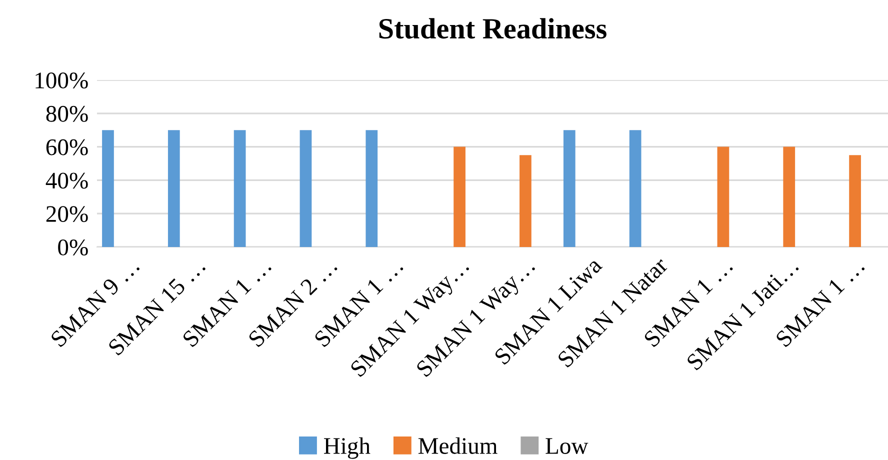 Image resolution: width=888 pixels, height=460 pixels. I want to click on legend-label: High, so click(347, 448).